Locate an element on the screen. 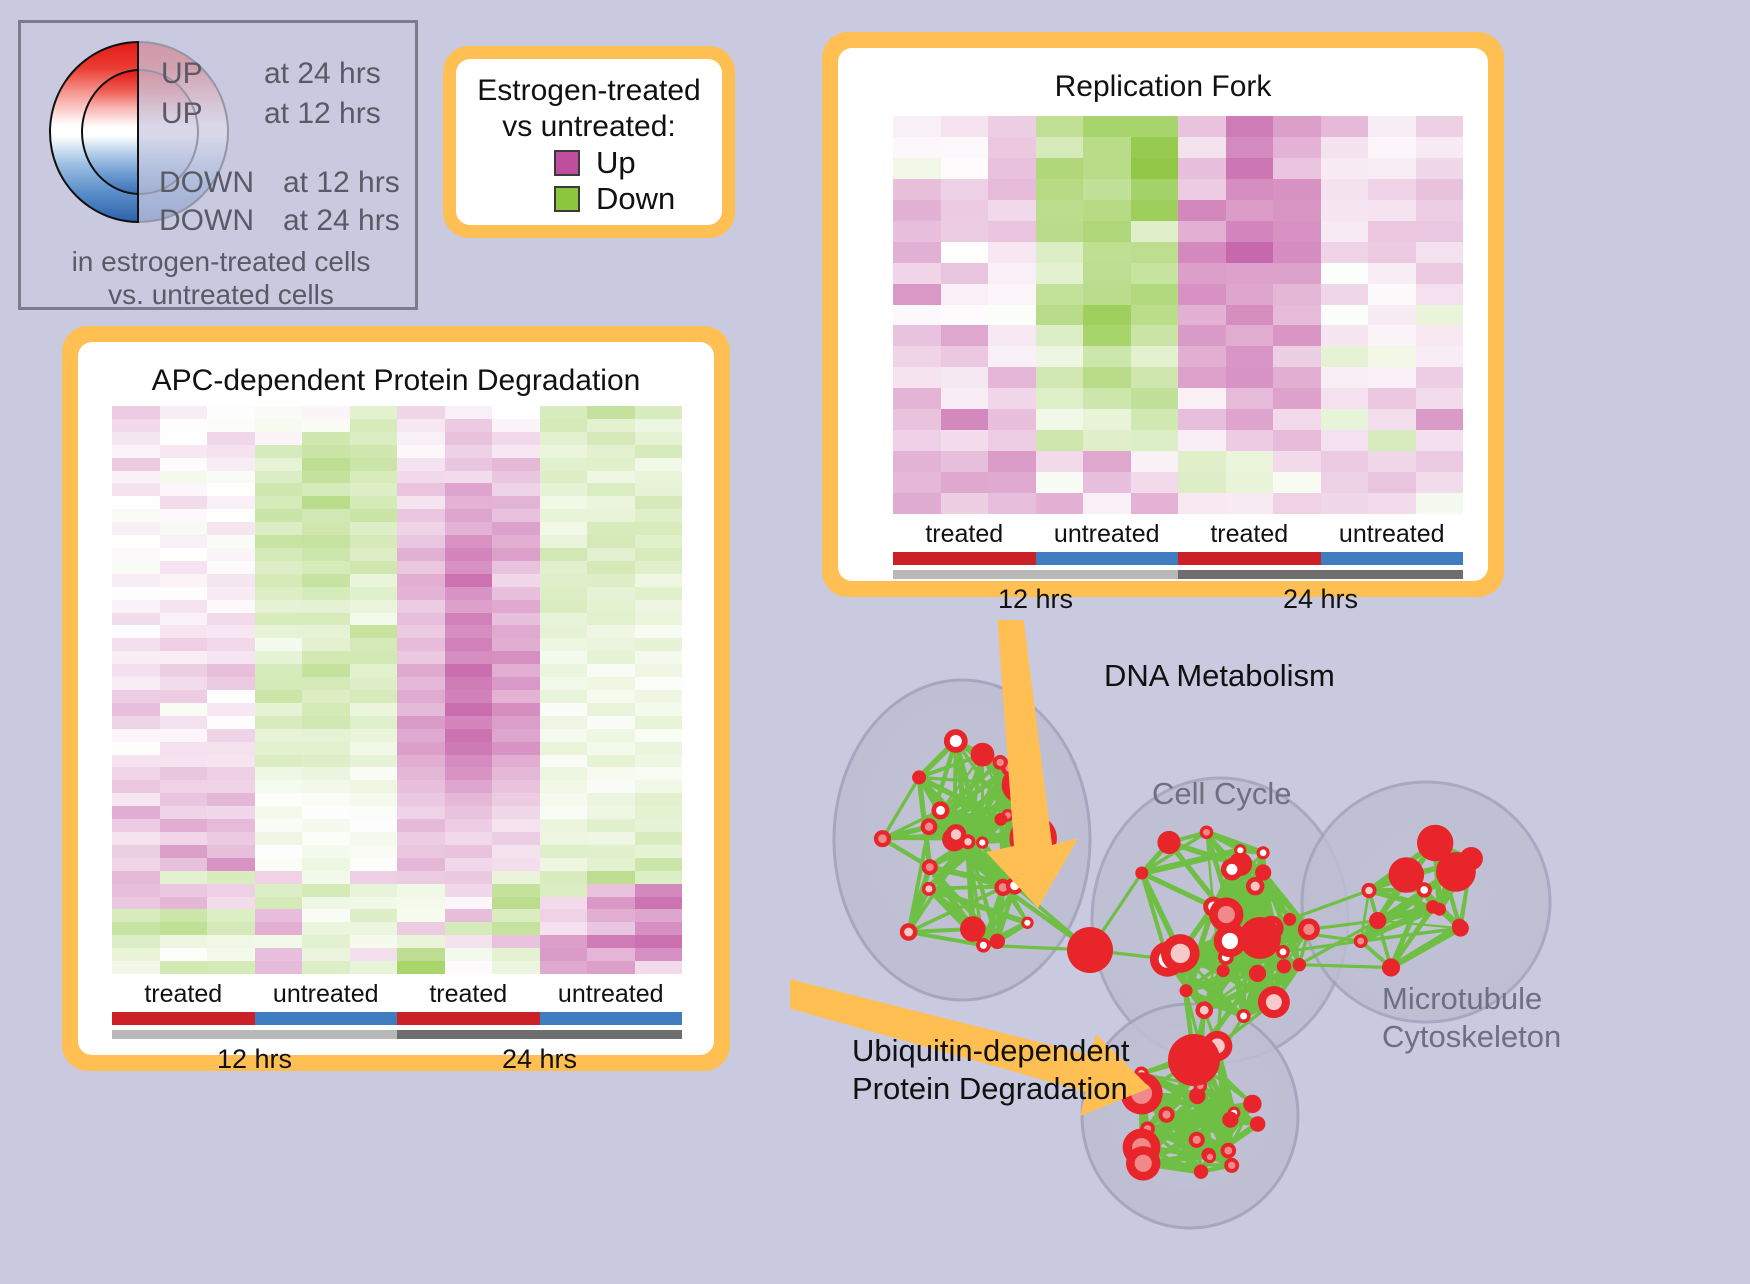  apc-degradation-time-bar is located at coordinates (397, 1034).